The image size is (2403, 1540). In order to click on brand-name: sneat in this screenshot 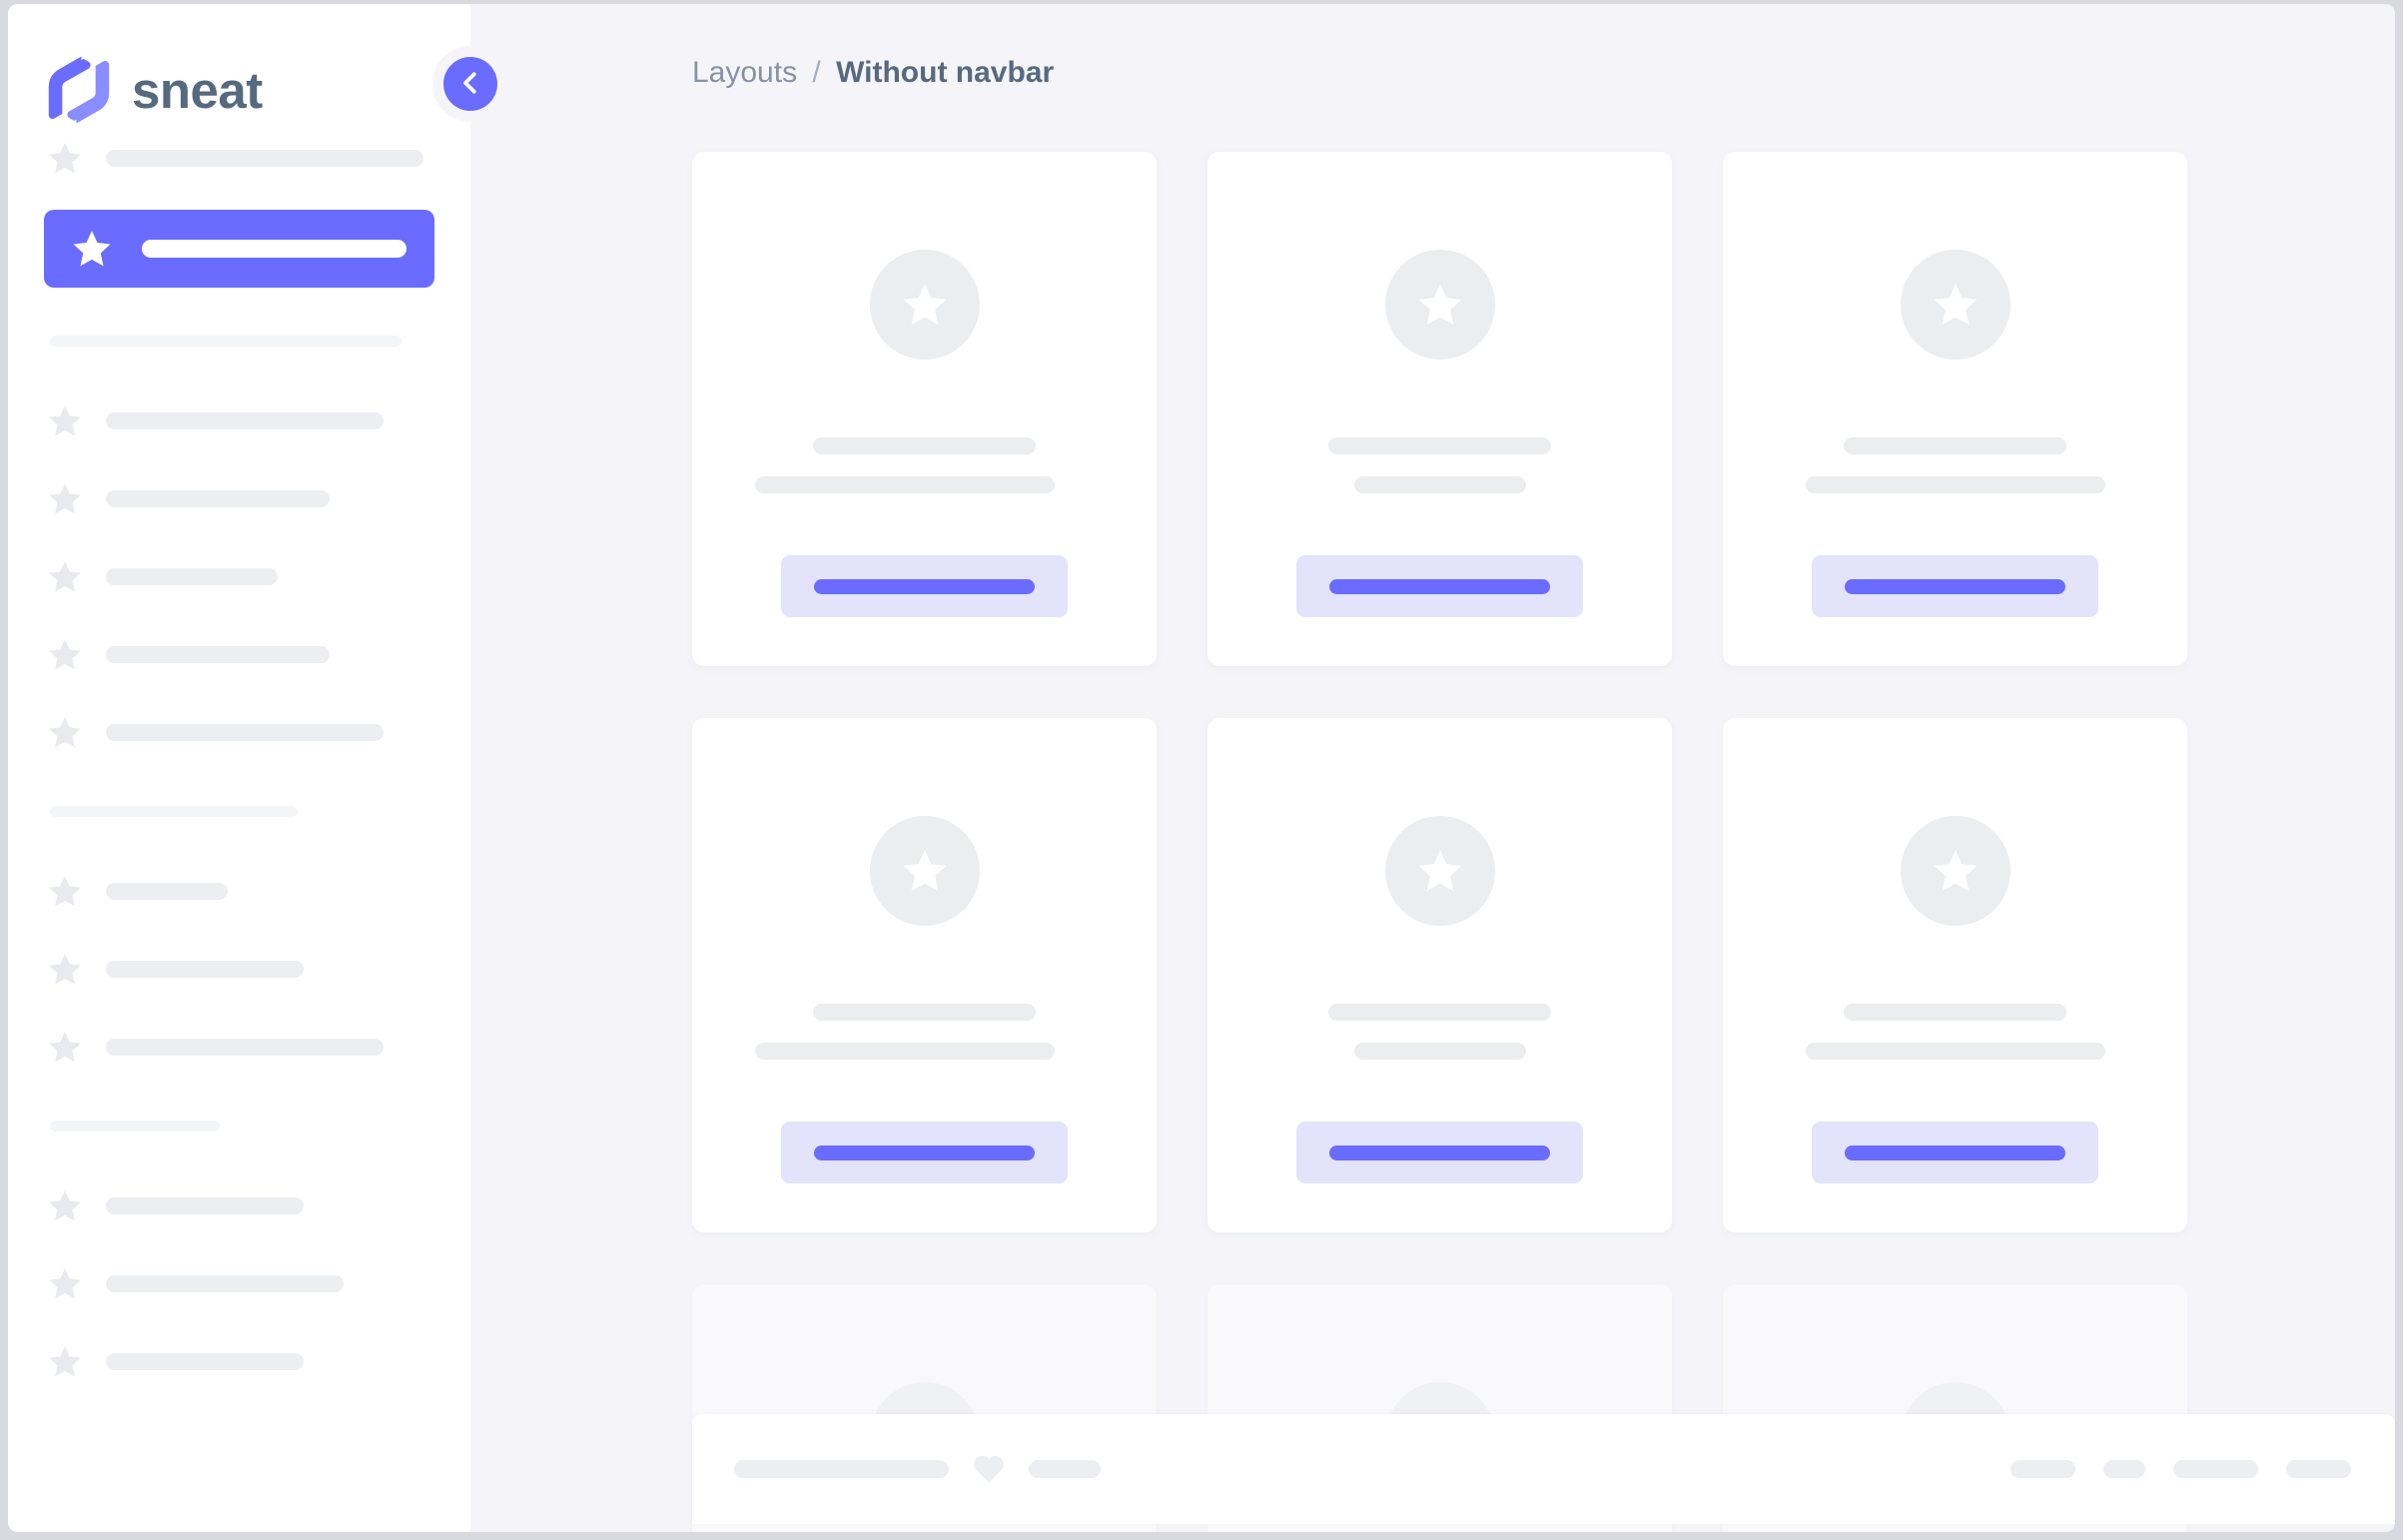, I will do `click(197, 90)`.